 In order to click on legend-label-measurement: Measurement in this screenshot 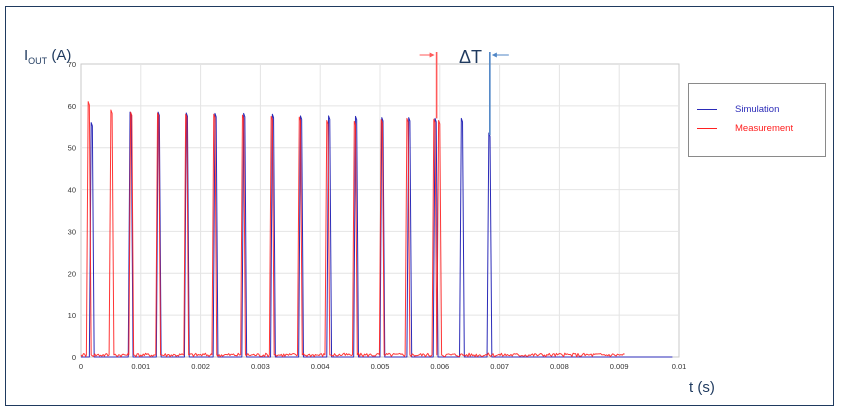, I will do `click(764, 128)`.